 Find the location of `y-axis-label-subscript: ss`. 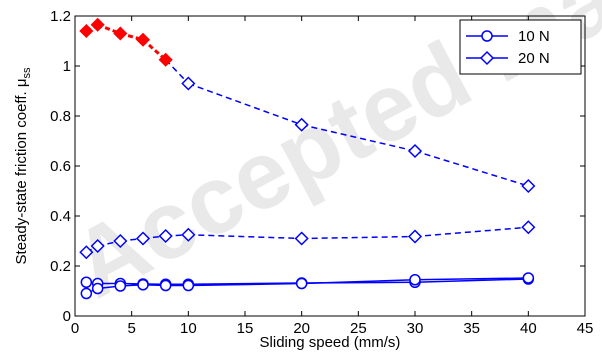

y-axis-label-subscript: ss is located at coordinates (27, 73).